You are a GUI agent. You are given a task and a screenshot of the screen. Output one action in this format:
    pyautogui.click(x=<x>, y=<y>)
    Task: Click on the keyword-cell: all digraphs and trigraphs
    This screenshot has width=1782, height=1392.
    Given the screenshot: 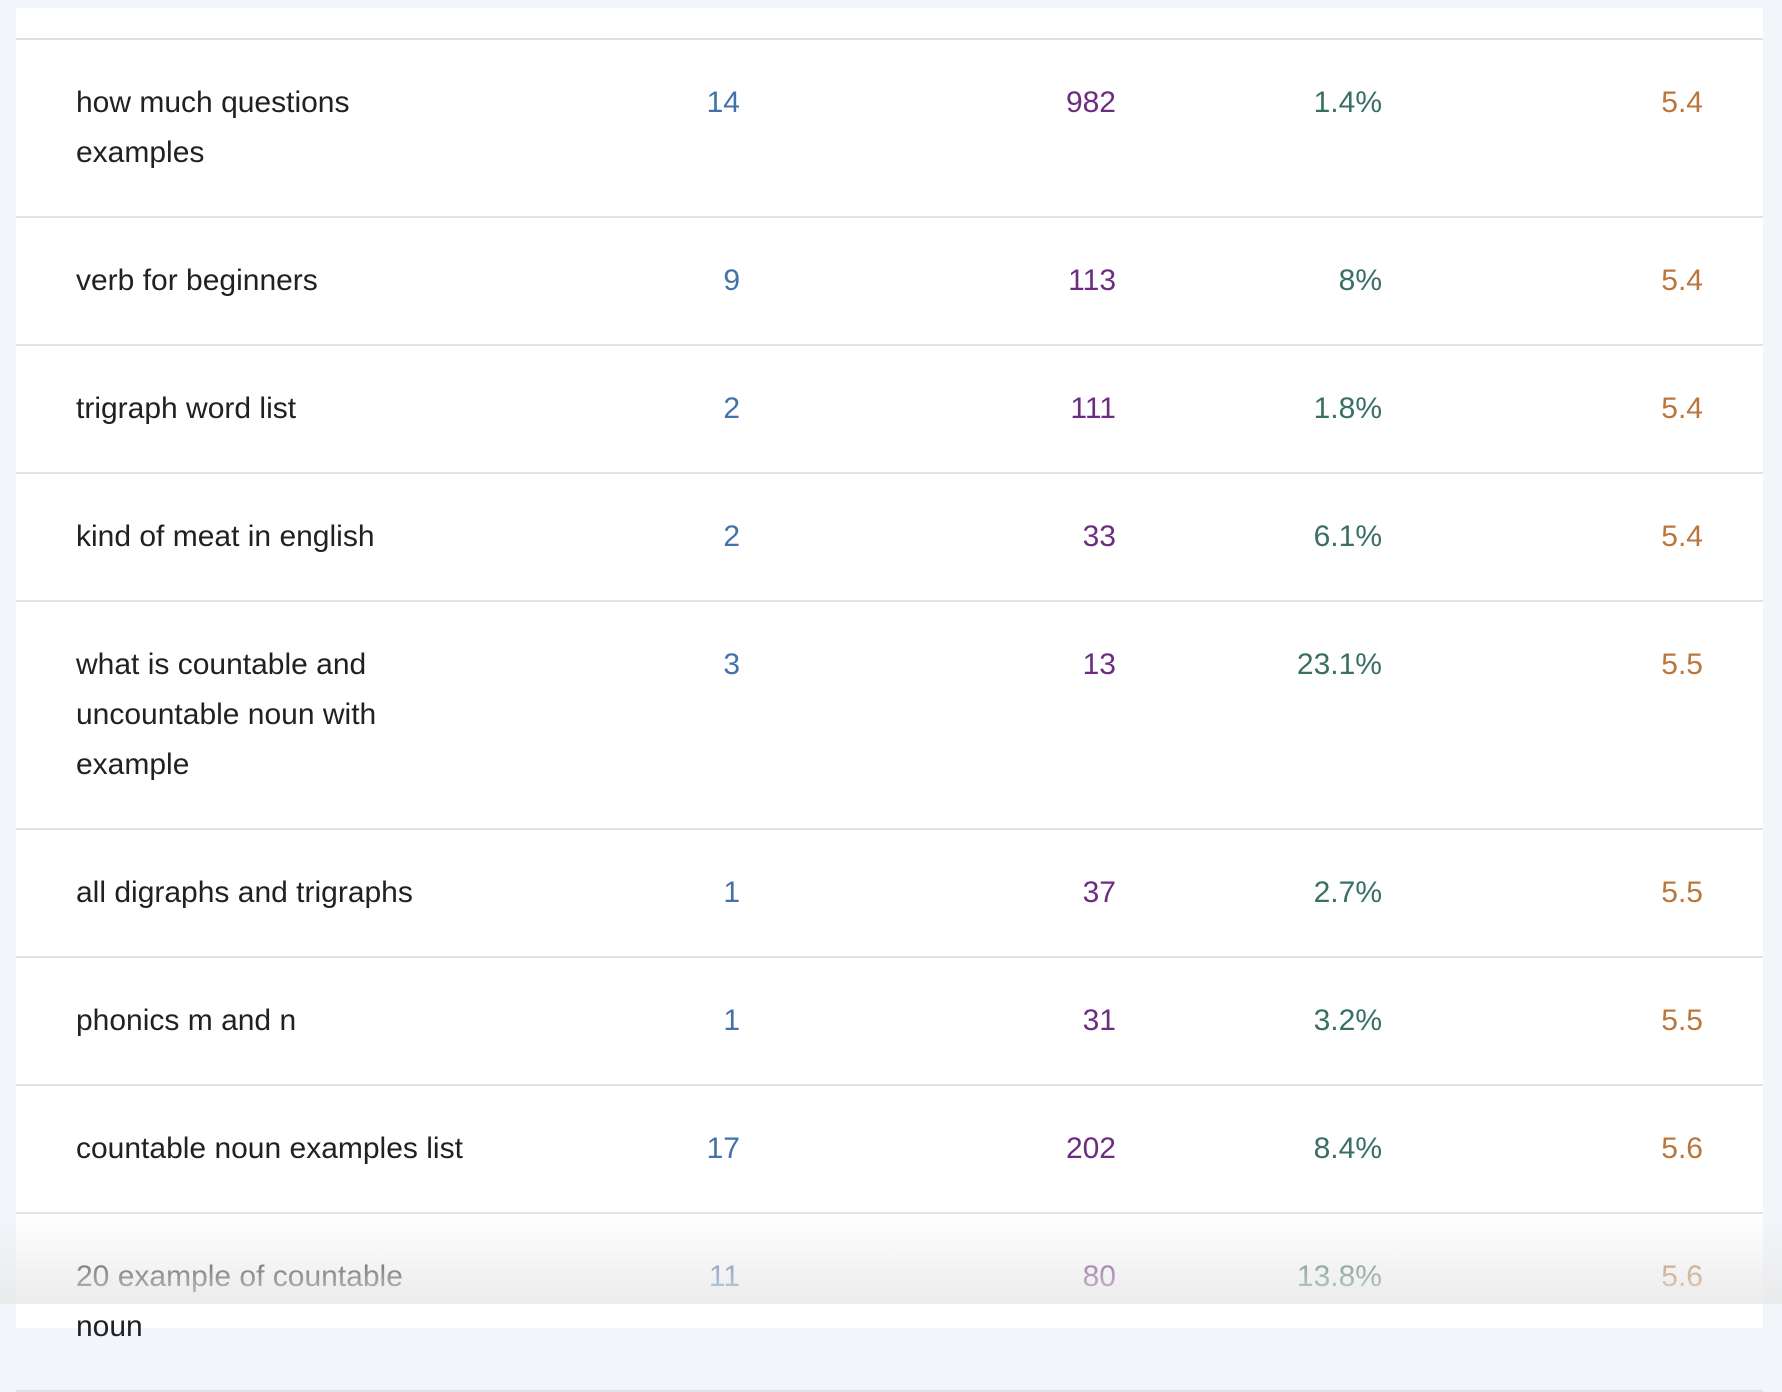 What is the action you would take?
    pyautogui.click(x=244, y=892)
    